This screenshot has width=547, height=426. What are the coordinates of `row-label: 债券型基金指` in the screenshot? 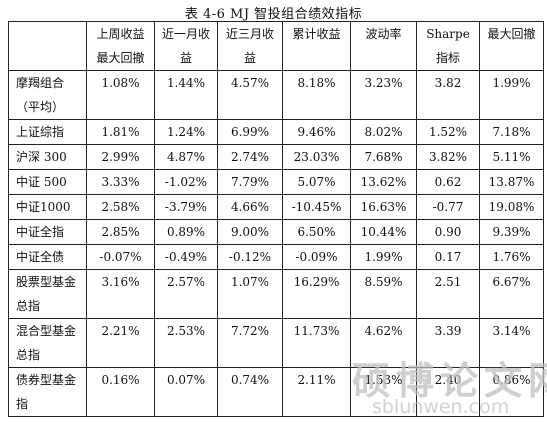 It's located at (47, 392).